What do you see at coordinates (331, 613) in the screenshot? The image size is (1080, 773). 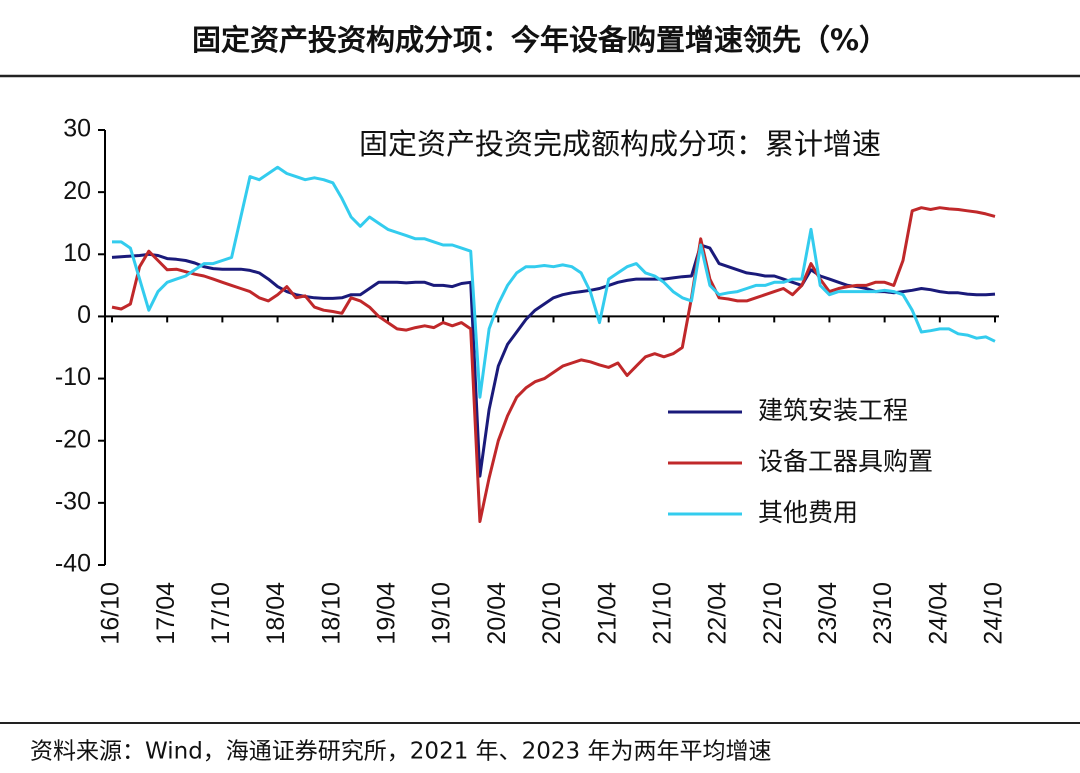 I see `x-tick-label: 18/10` at bounding box center [331, 613].